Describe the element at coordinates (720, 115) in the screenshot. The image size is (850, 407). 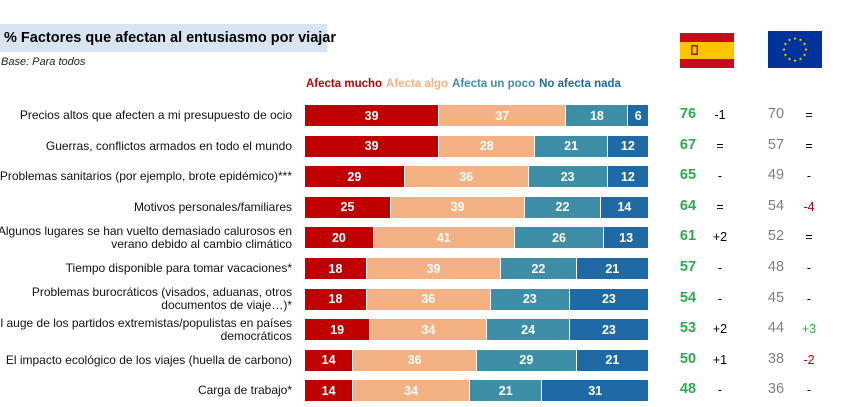
I see `spain-change: -1` at that location.